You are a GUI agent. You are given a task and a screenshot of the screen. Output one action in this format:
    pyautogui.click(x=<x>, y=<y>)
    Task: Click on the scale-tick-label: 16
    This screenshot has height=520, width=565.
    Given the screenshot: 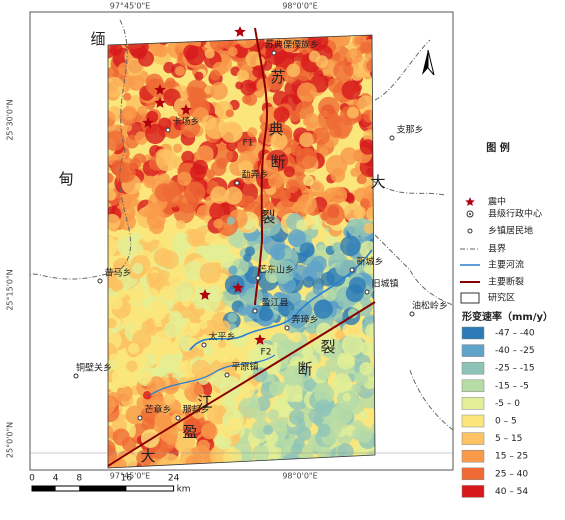 What is the action you would take?
    pyautogui.click(x=127, y=479)
    